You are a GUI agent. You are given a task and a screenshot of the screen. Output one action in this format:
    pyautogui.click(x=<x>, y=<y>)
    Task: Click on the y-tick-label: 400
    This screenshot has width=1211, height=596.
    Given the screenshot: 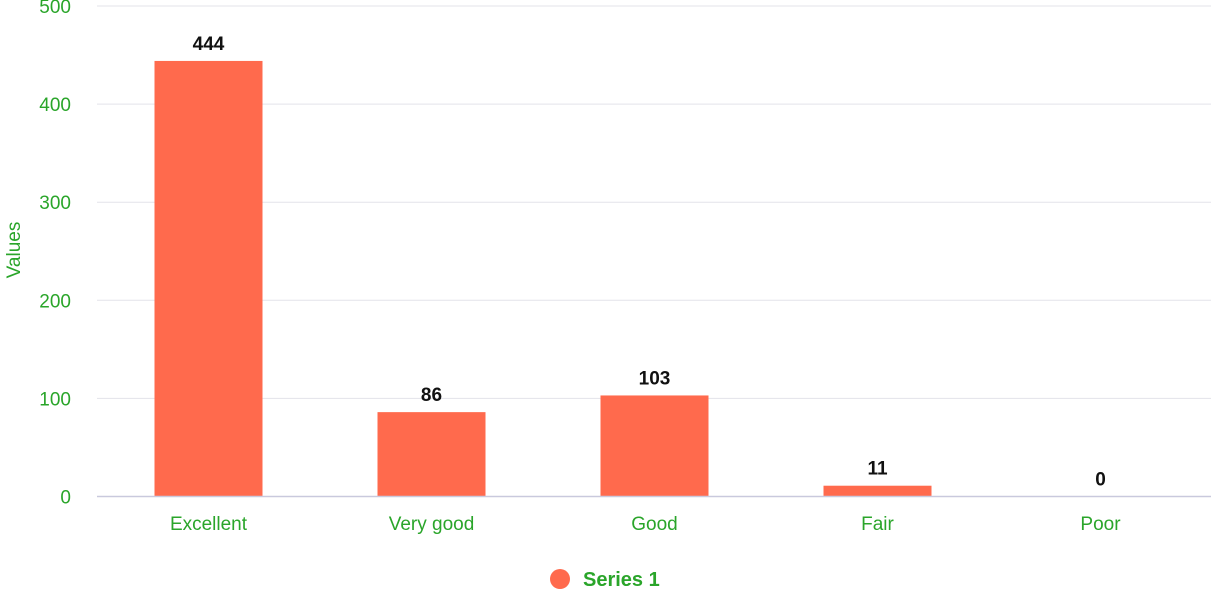 What is the action you would take?
    pyautogui.click(x=55, y=105)
    